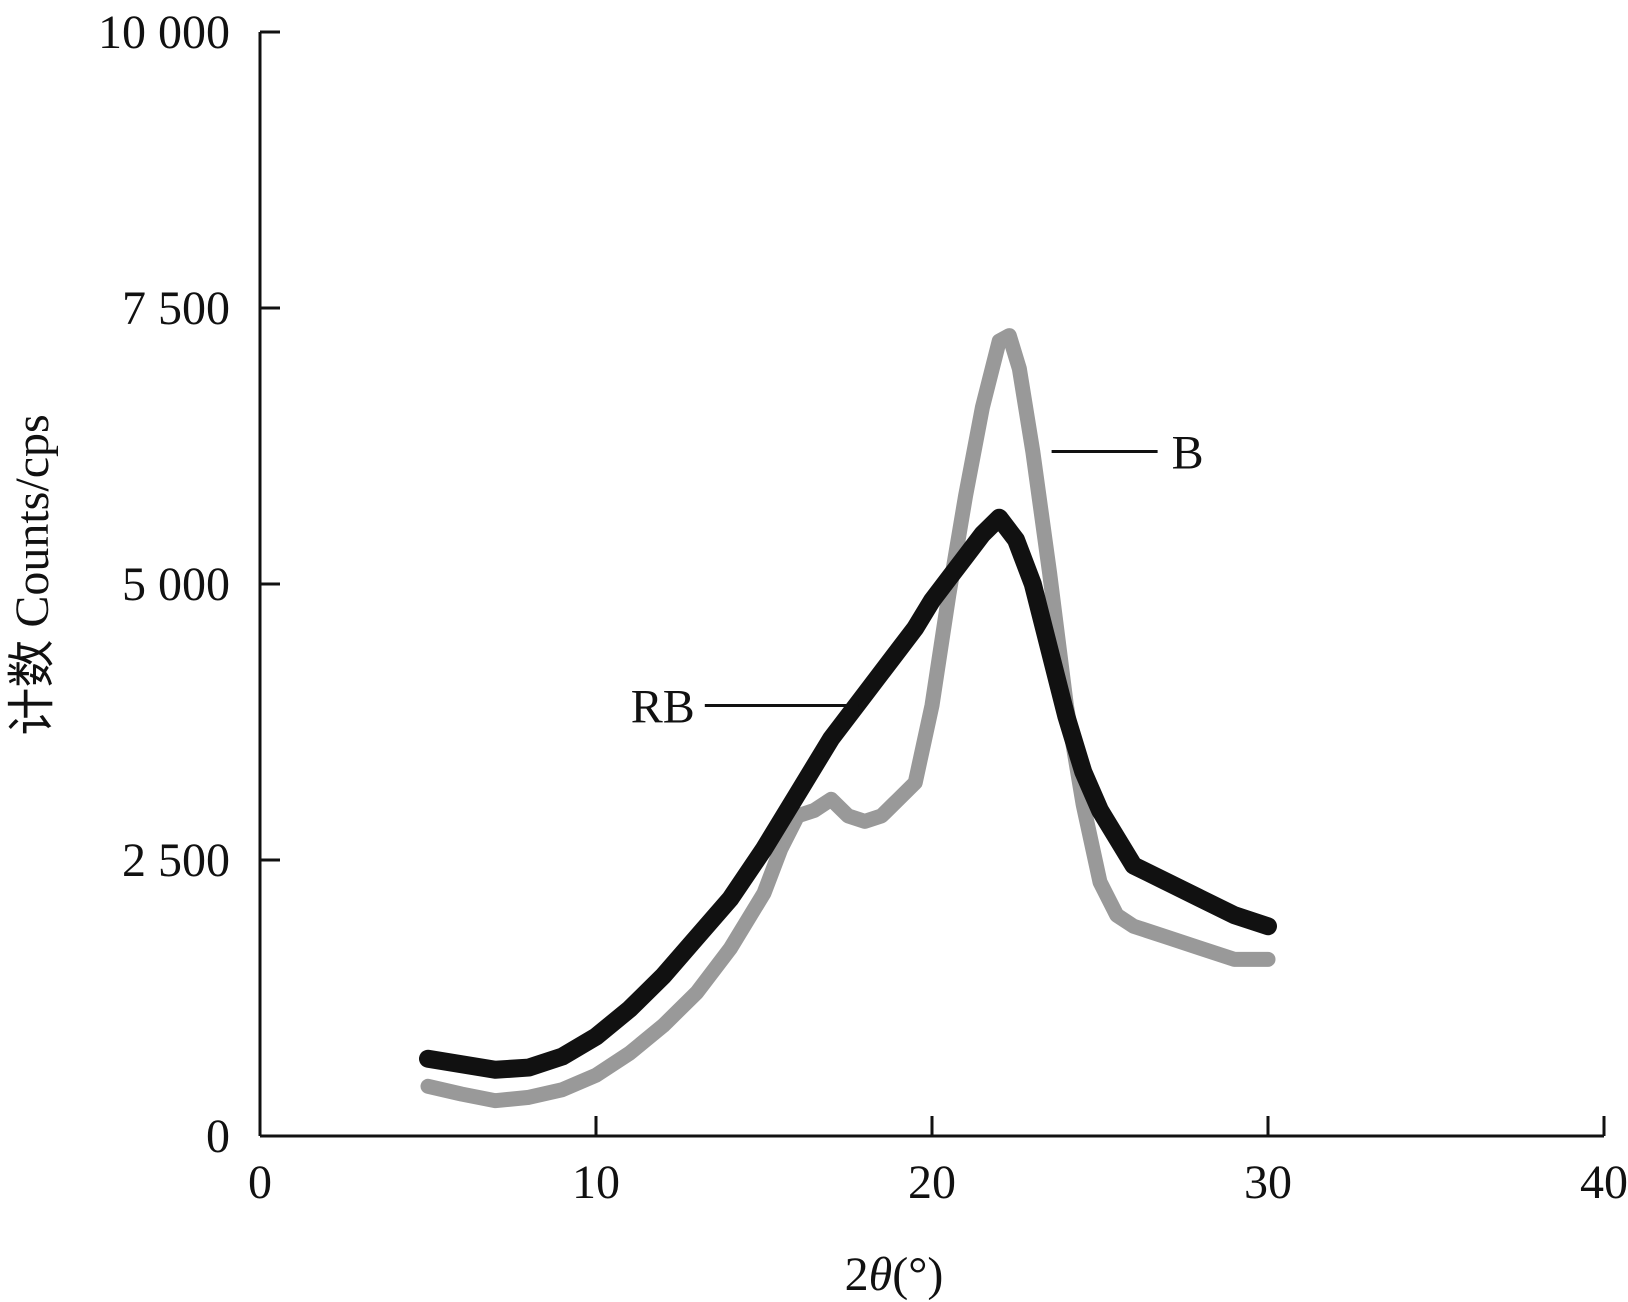 This screenshot has height=1302, width=1628. What do you see at coordinates (218, 1136) in the screenshot?
I see `y-tick-label: 0` at bounding box center [218, 1136].